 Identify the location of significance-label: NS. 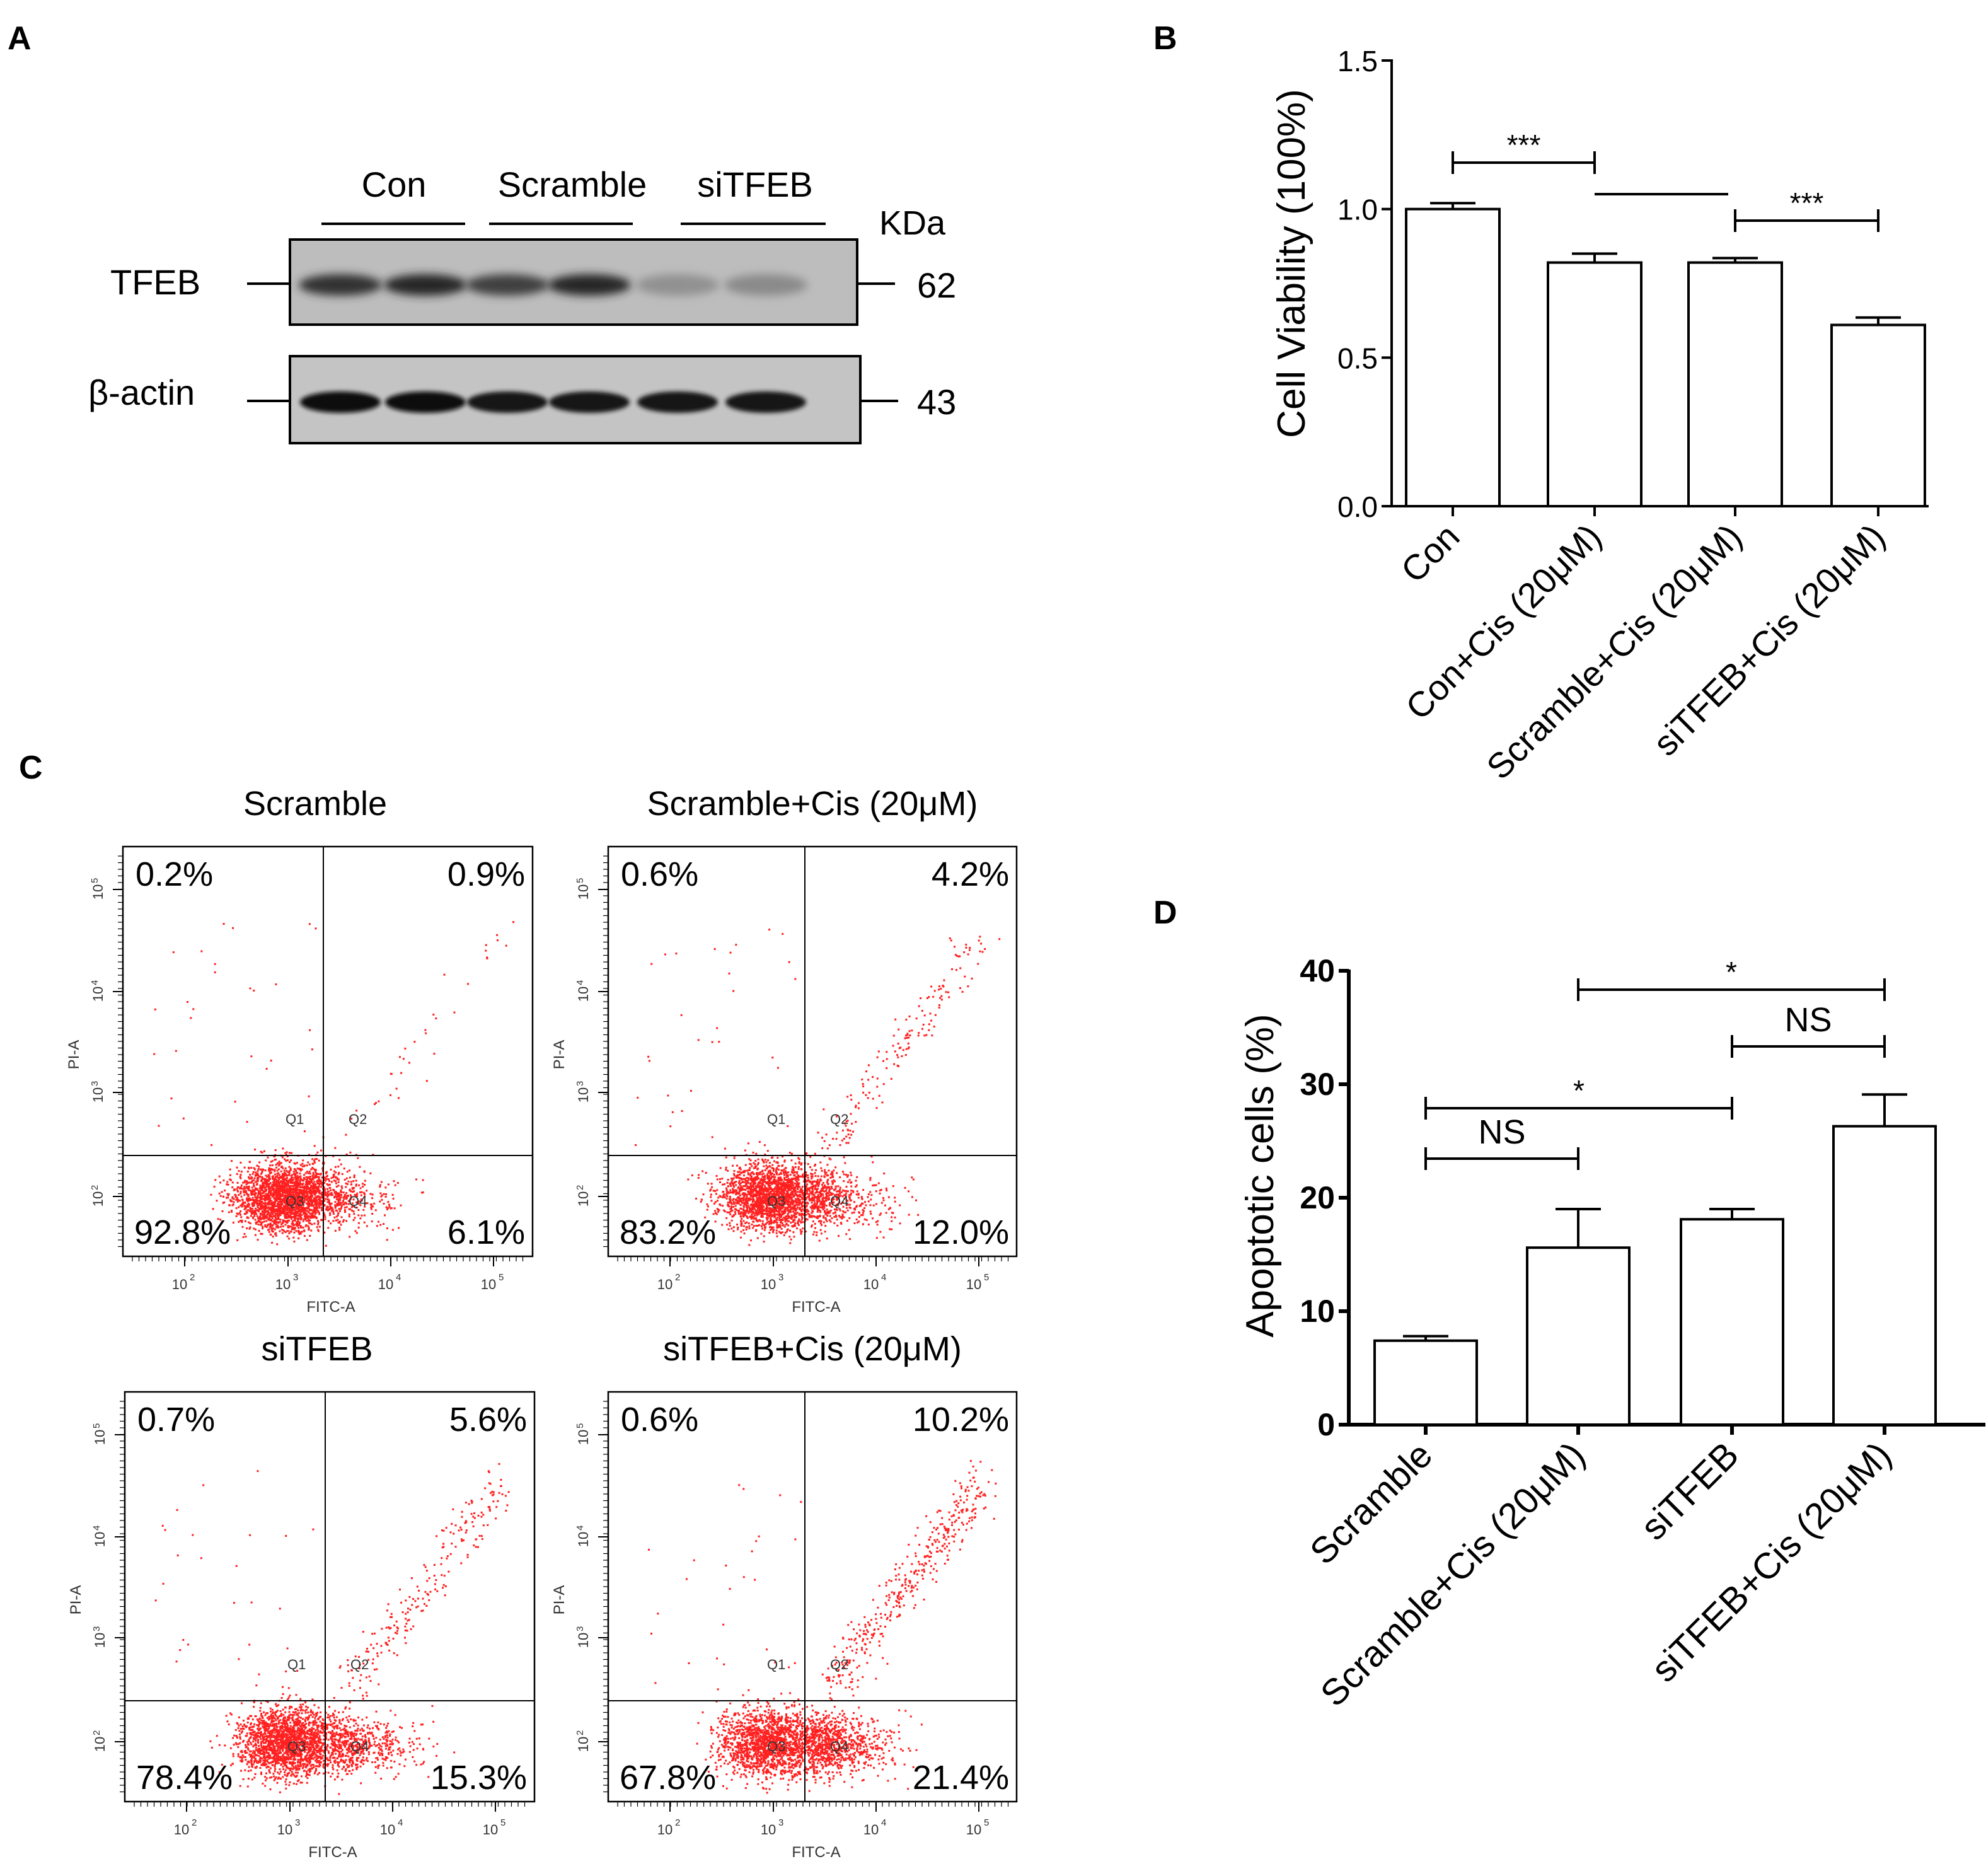
(1808, 1020).